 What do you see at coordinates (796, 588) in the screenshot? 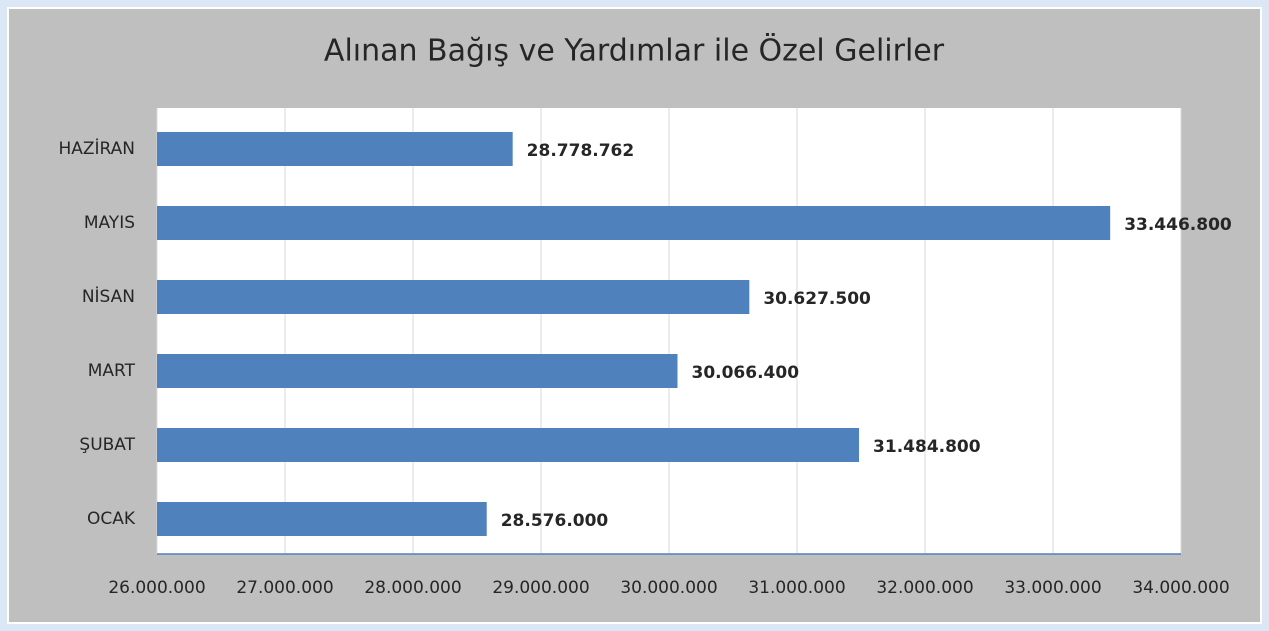
I see `x-tick-label: 31.000.000` at bounding box center [796, 588].